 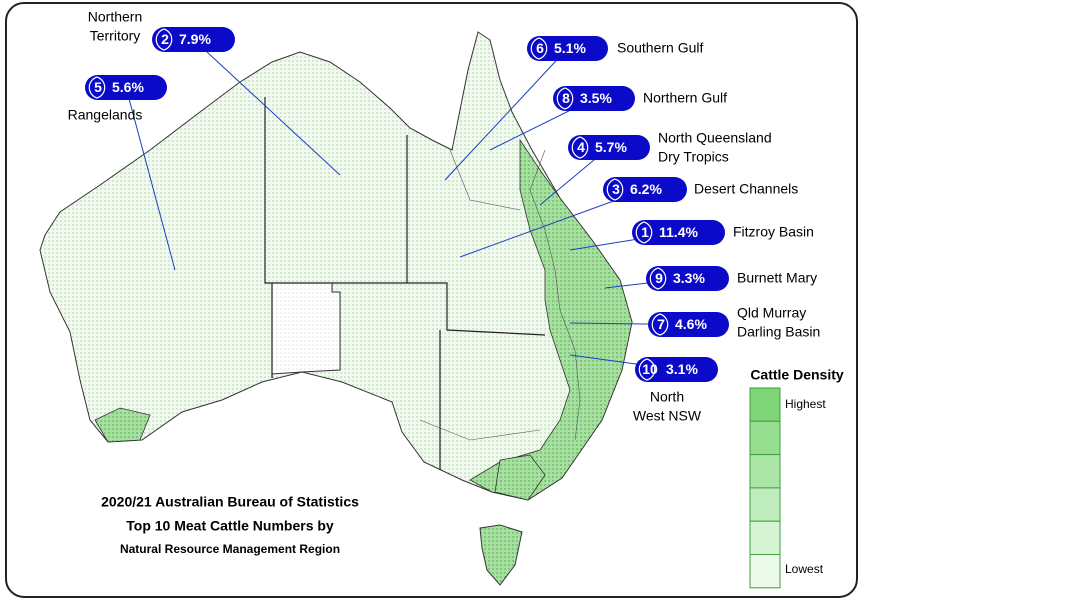 I want to click on region-callout: 1 11.4%, so click(x=647, y=235).